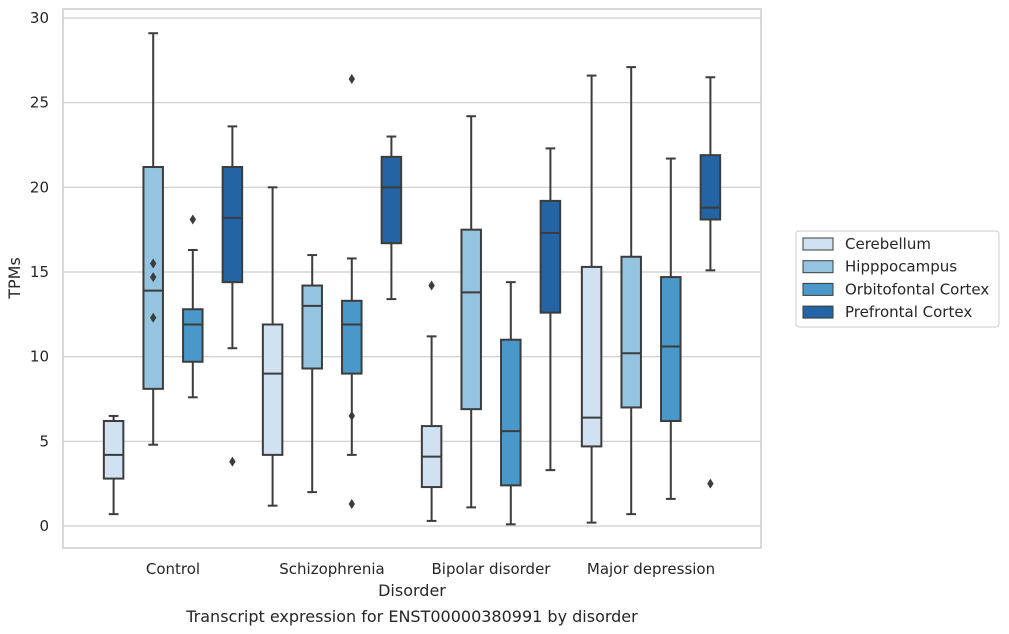 The height and width of the screenshot is (634, 1009). Describe the element at coordinates (917, 289) in the screenshot. I see `legend-label: Orbitofontal Cortex` at that location.